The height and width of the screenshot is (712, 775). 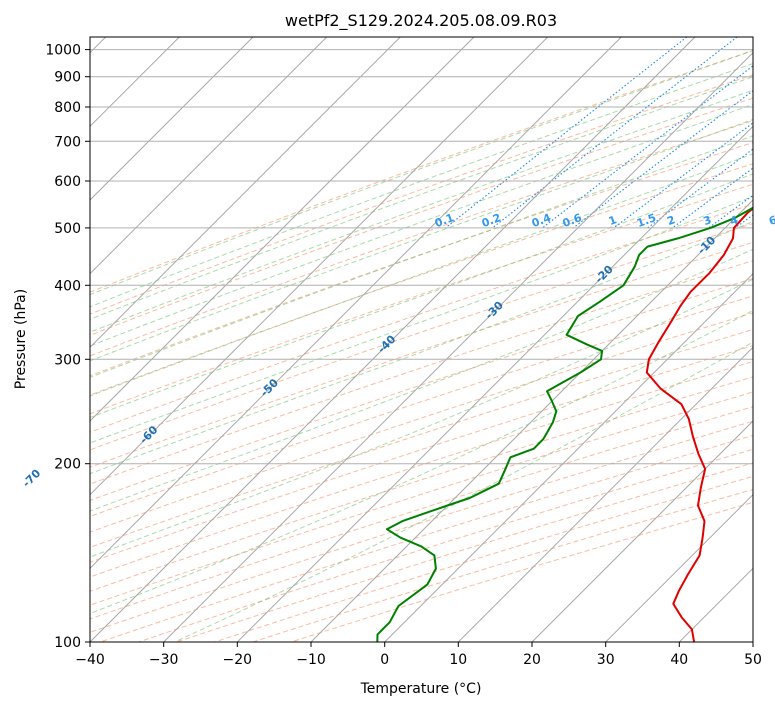 I want to click on x-tick-label: 50, so click(x=753, y=660).